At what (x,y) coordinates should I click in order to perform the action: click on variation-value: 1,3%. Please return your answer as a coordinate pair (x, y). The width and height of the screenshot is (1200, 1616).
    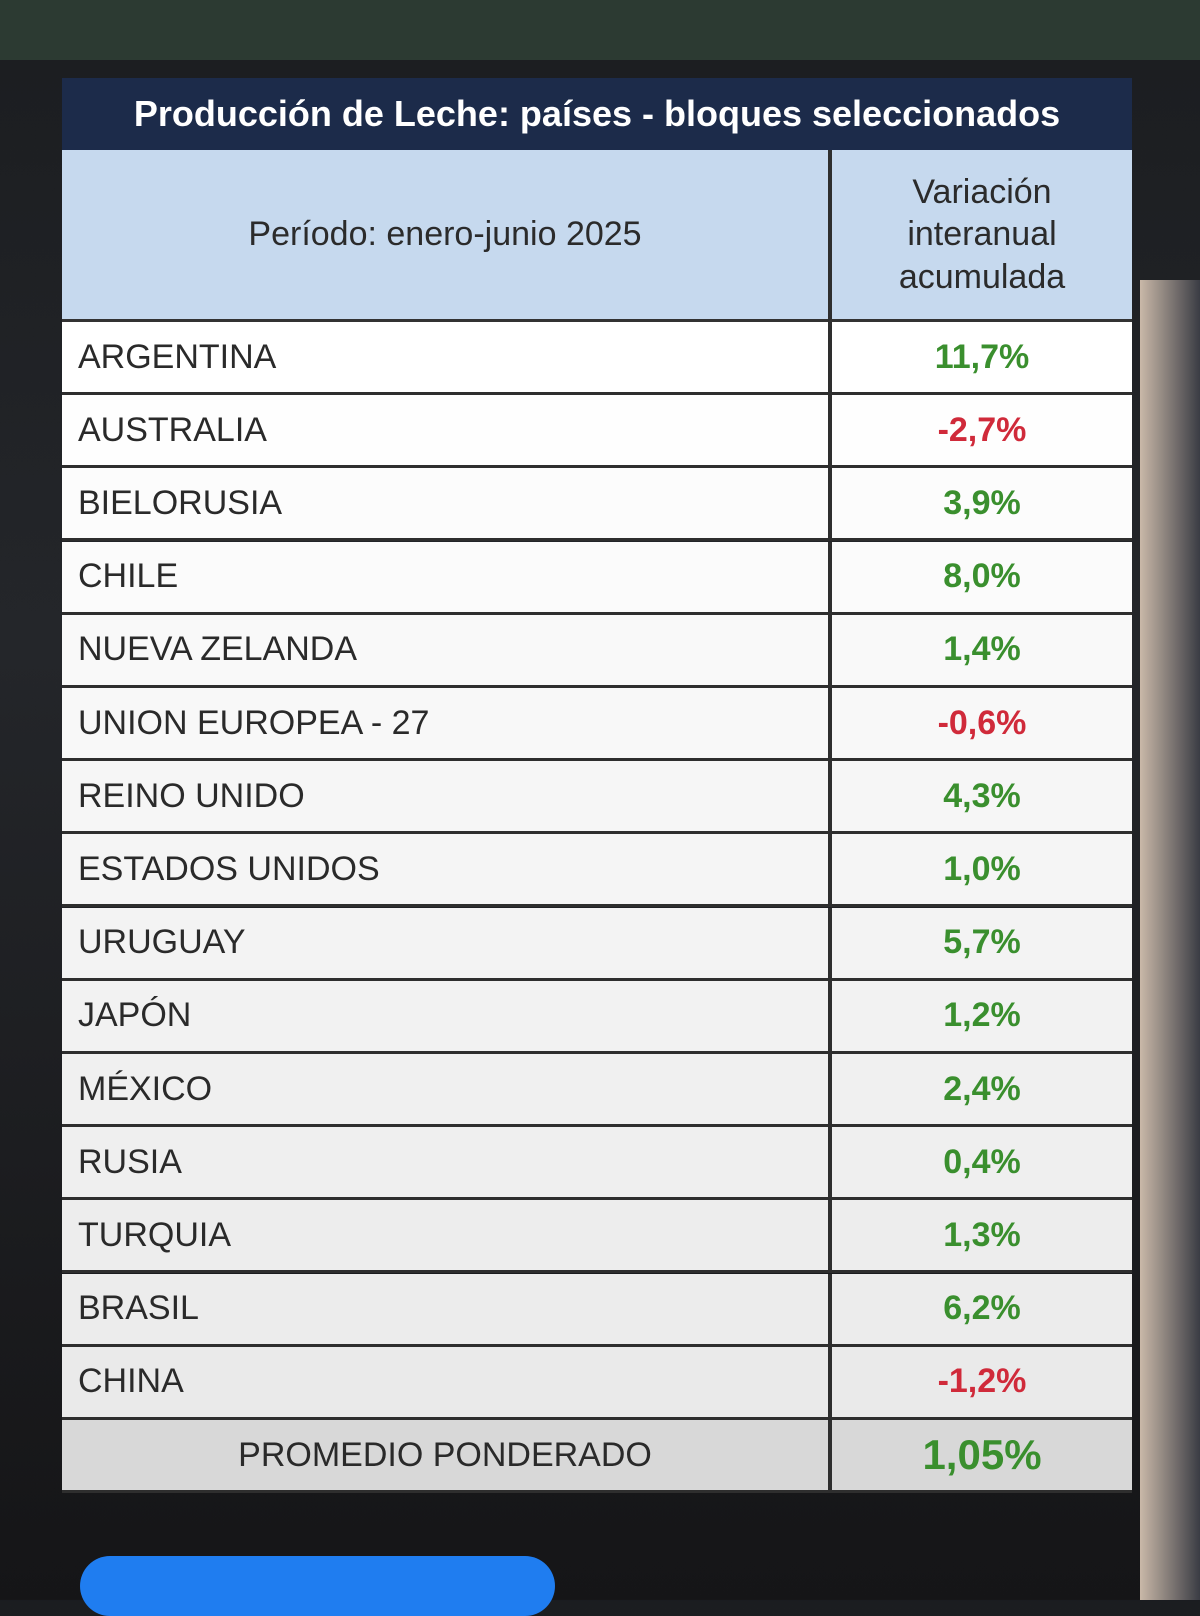
    Looking at the image, I should click on (980, 1237).